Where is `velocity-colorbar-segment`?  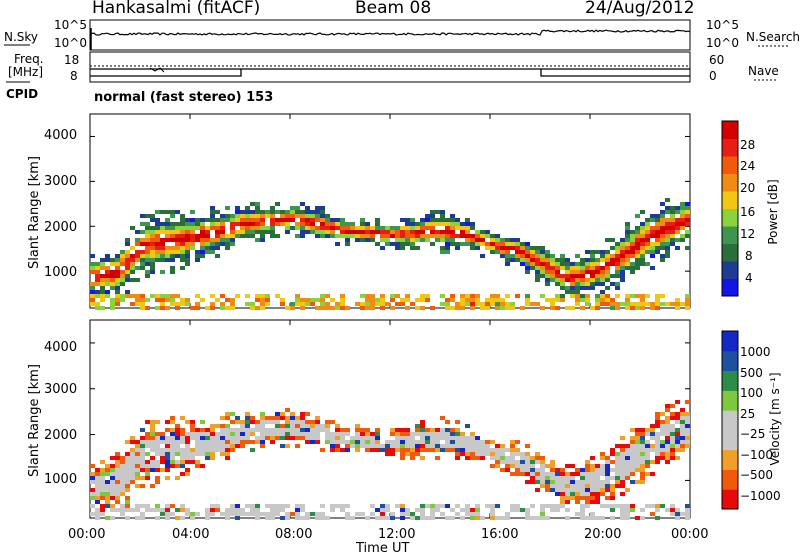 velocity-colorbar-segment is located at coordinates (730, 440).